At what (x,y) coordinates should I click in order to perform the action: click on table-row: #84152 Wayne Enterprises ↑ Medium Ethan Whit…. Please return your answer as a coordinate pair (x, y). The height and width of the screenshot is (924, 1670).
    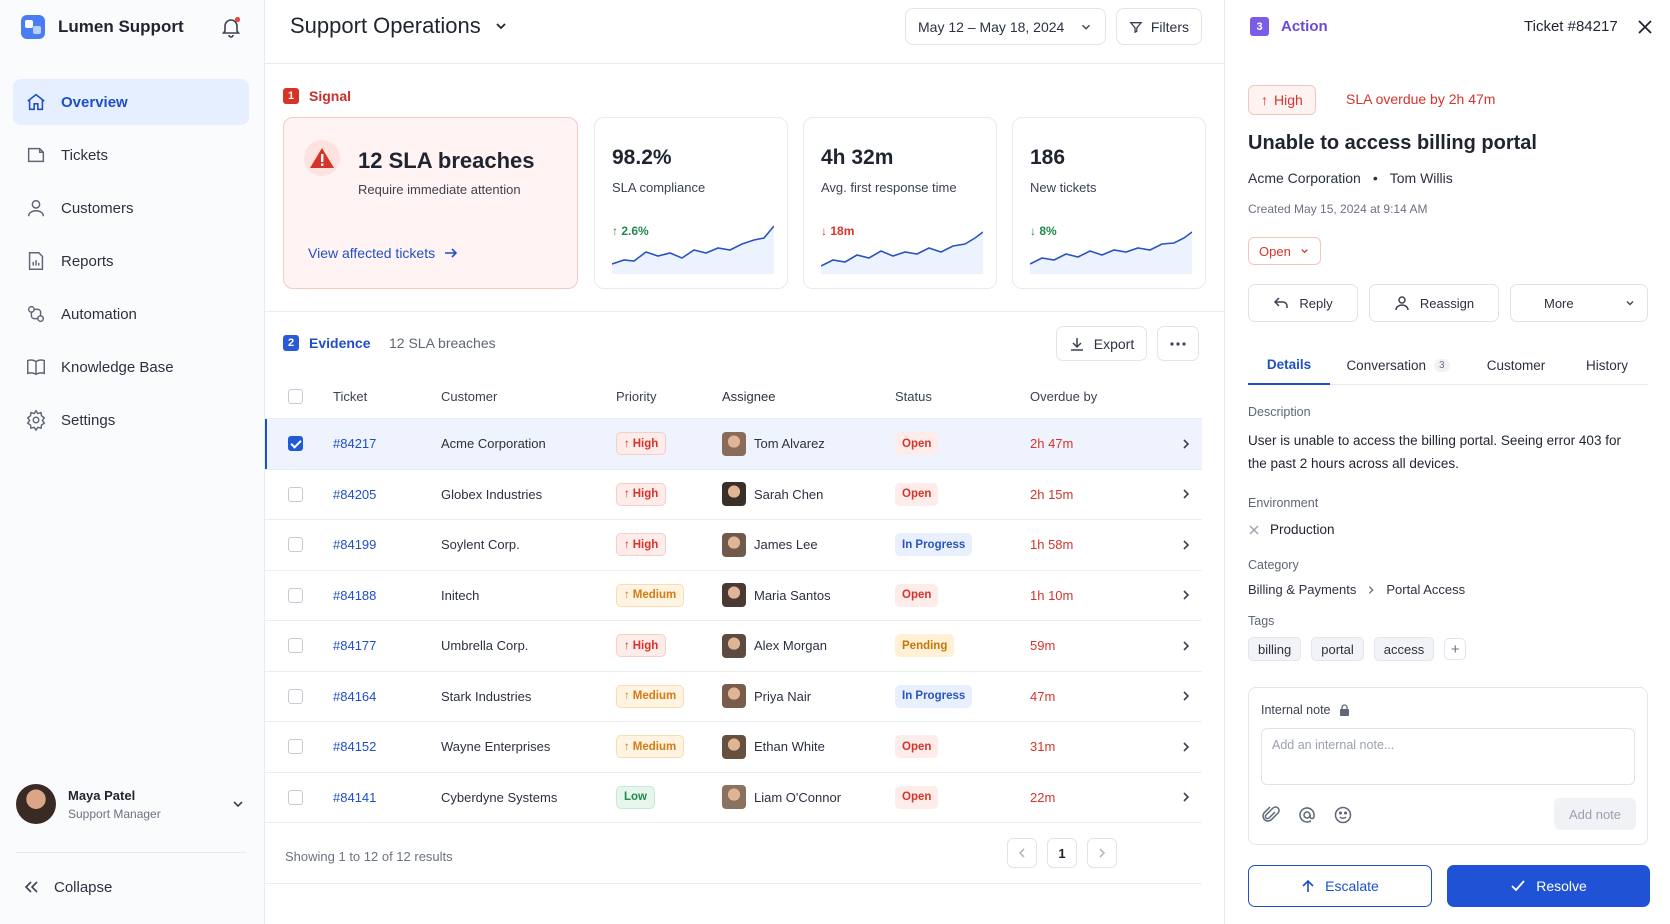
    Looking at the image, I should click on (733, 747).